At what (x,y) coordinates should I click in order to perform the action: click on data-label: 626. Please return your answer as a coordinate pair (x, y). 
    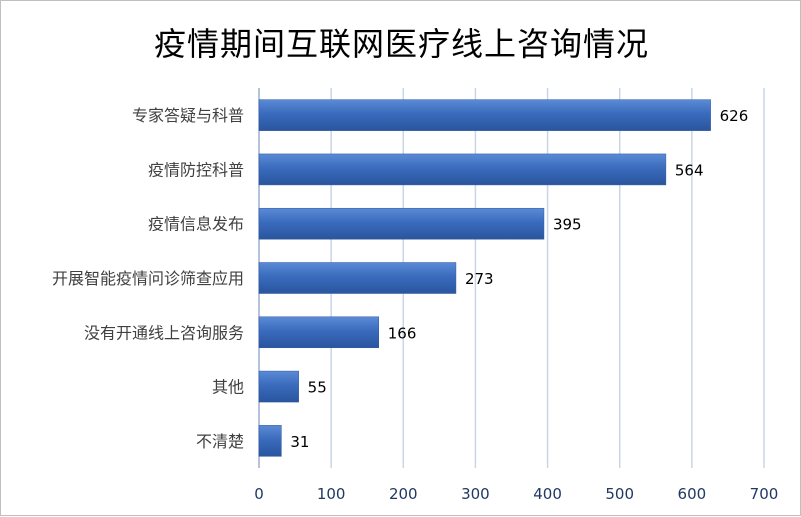
    Looking at the image, I should click on (734, 116).